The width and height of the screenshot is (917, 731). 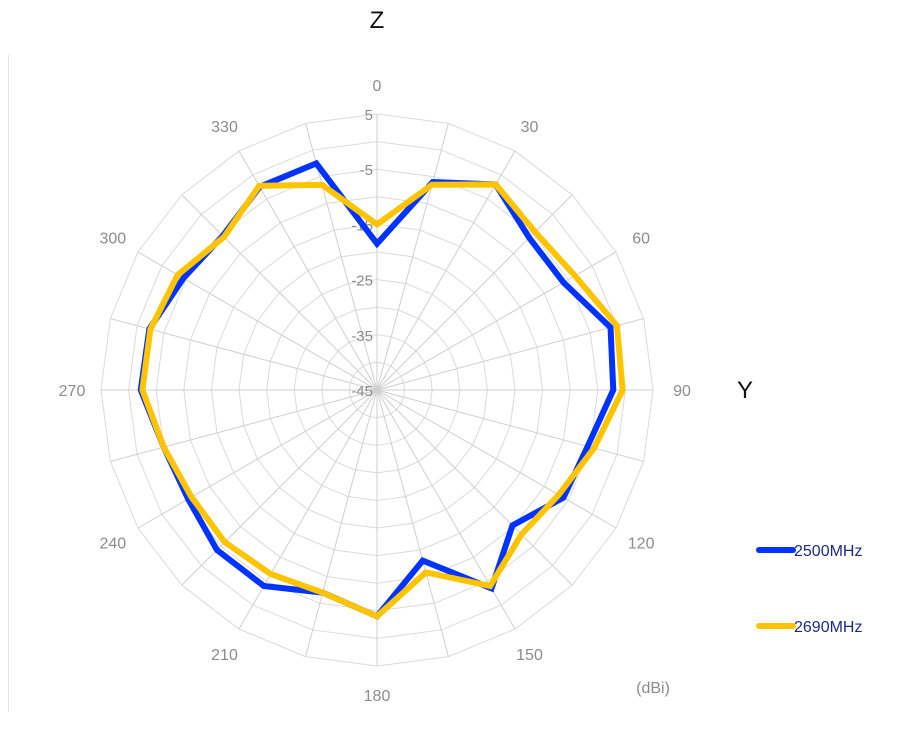 I want to click on radial-tick-label: -35, so click(x=362, y=336).